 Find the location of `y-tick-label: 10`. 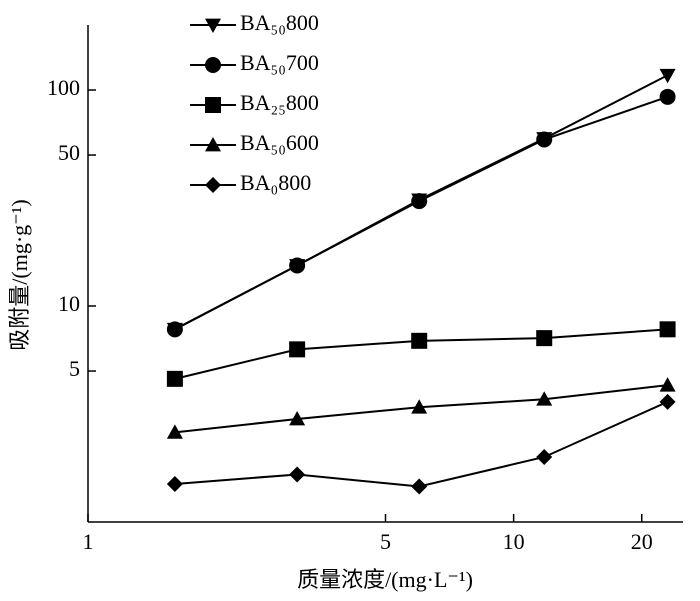

y-tick-label: 10 is located at coordinates (69, 303).